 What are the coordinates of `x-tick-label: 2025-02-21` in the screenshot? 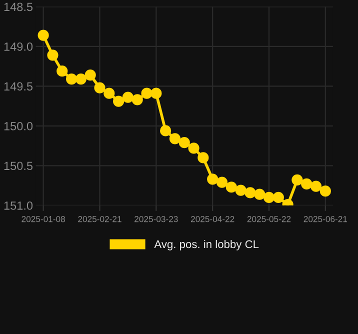 It's located at (100, 219).